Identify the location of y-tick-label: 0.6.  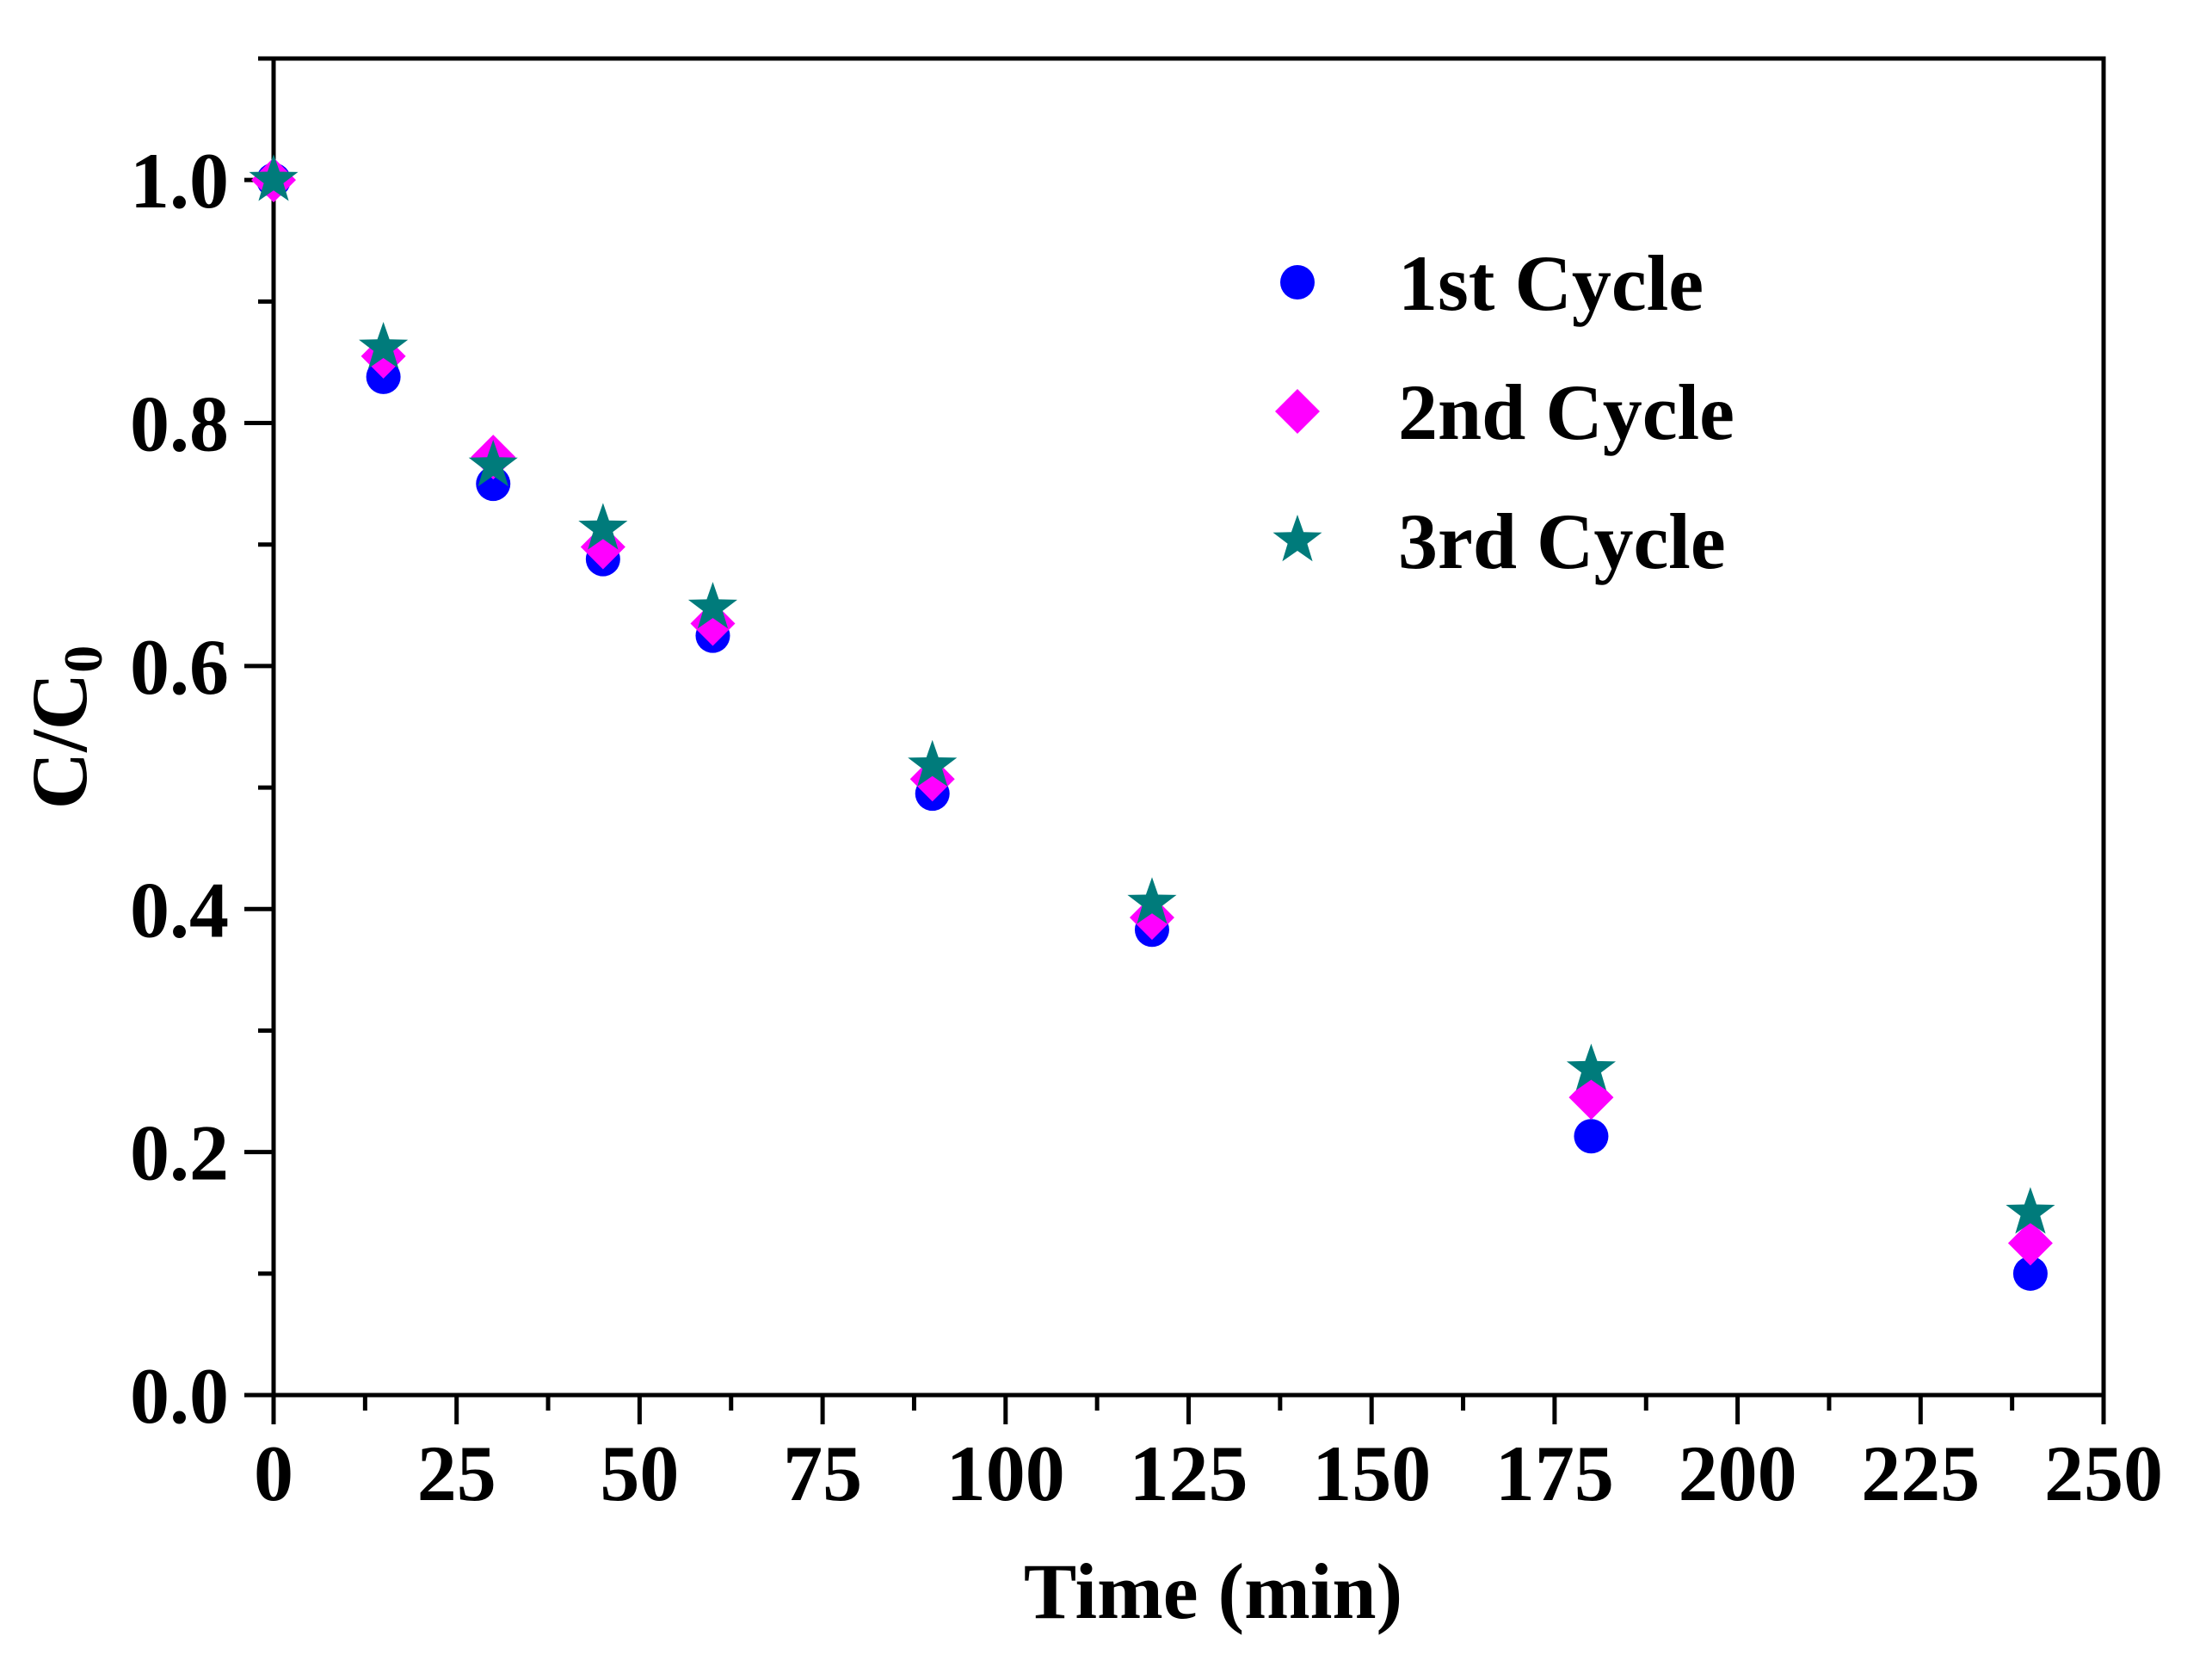
(179, 667).